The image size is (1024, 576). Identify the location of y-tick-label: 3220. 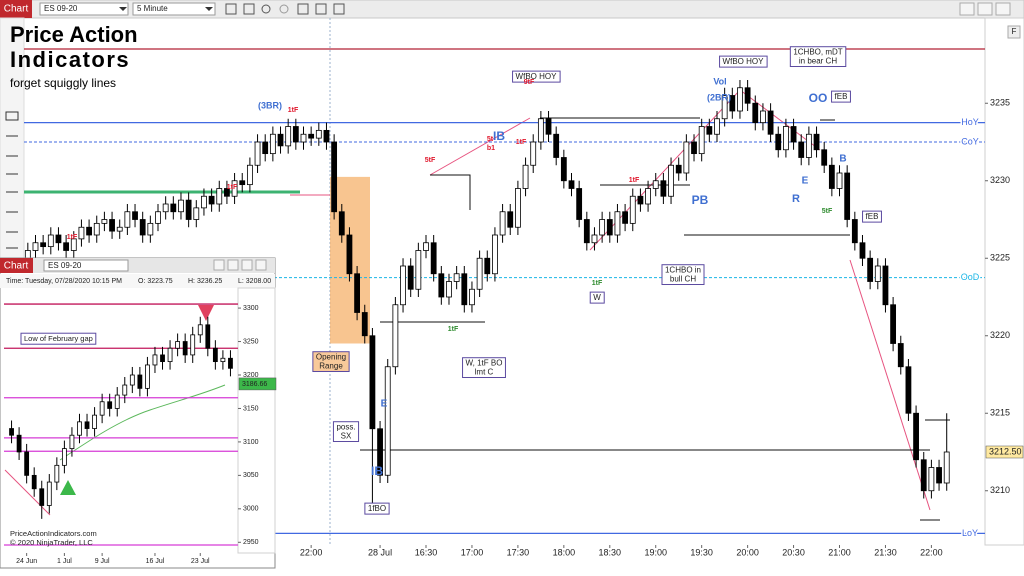
(1000, 335).